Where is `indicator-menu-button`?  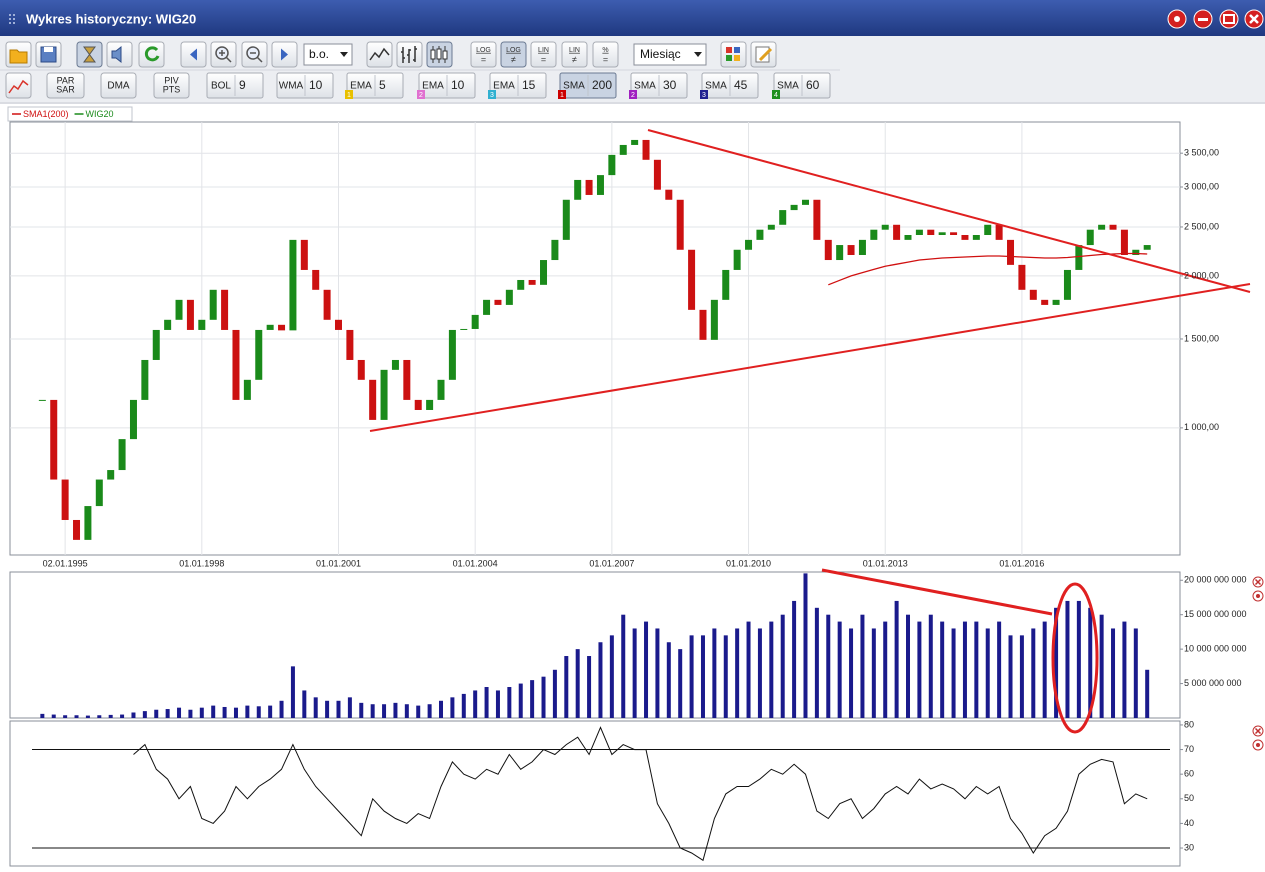 indicator-menu-button is located at coordinates (18, 85).